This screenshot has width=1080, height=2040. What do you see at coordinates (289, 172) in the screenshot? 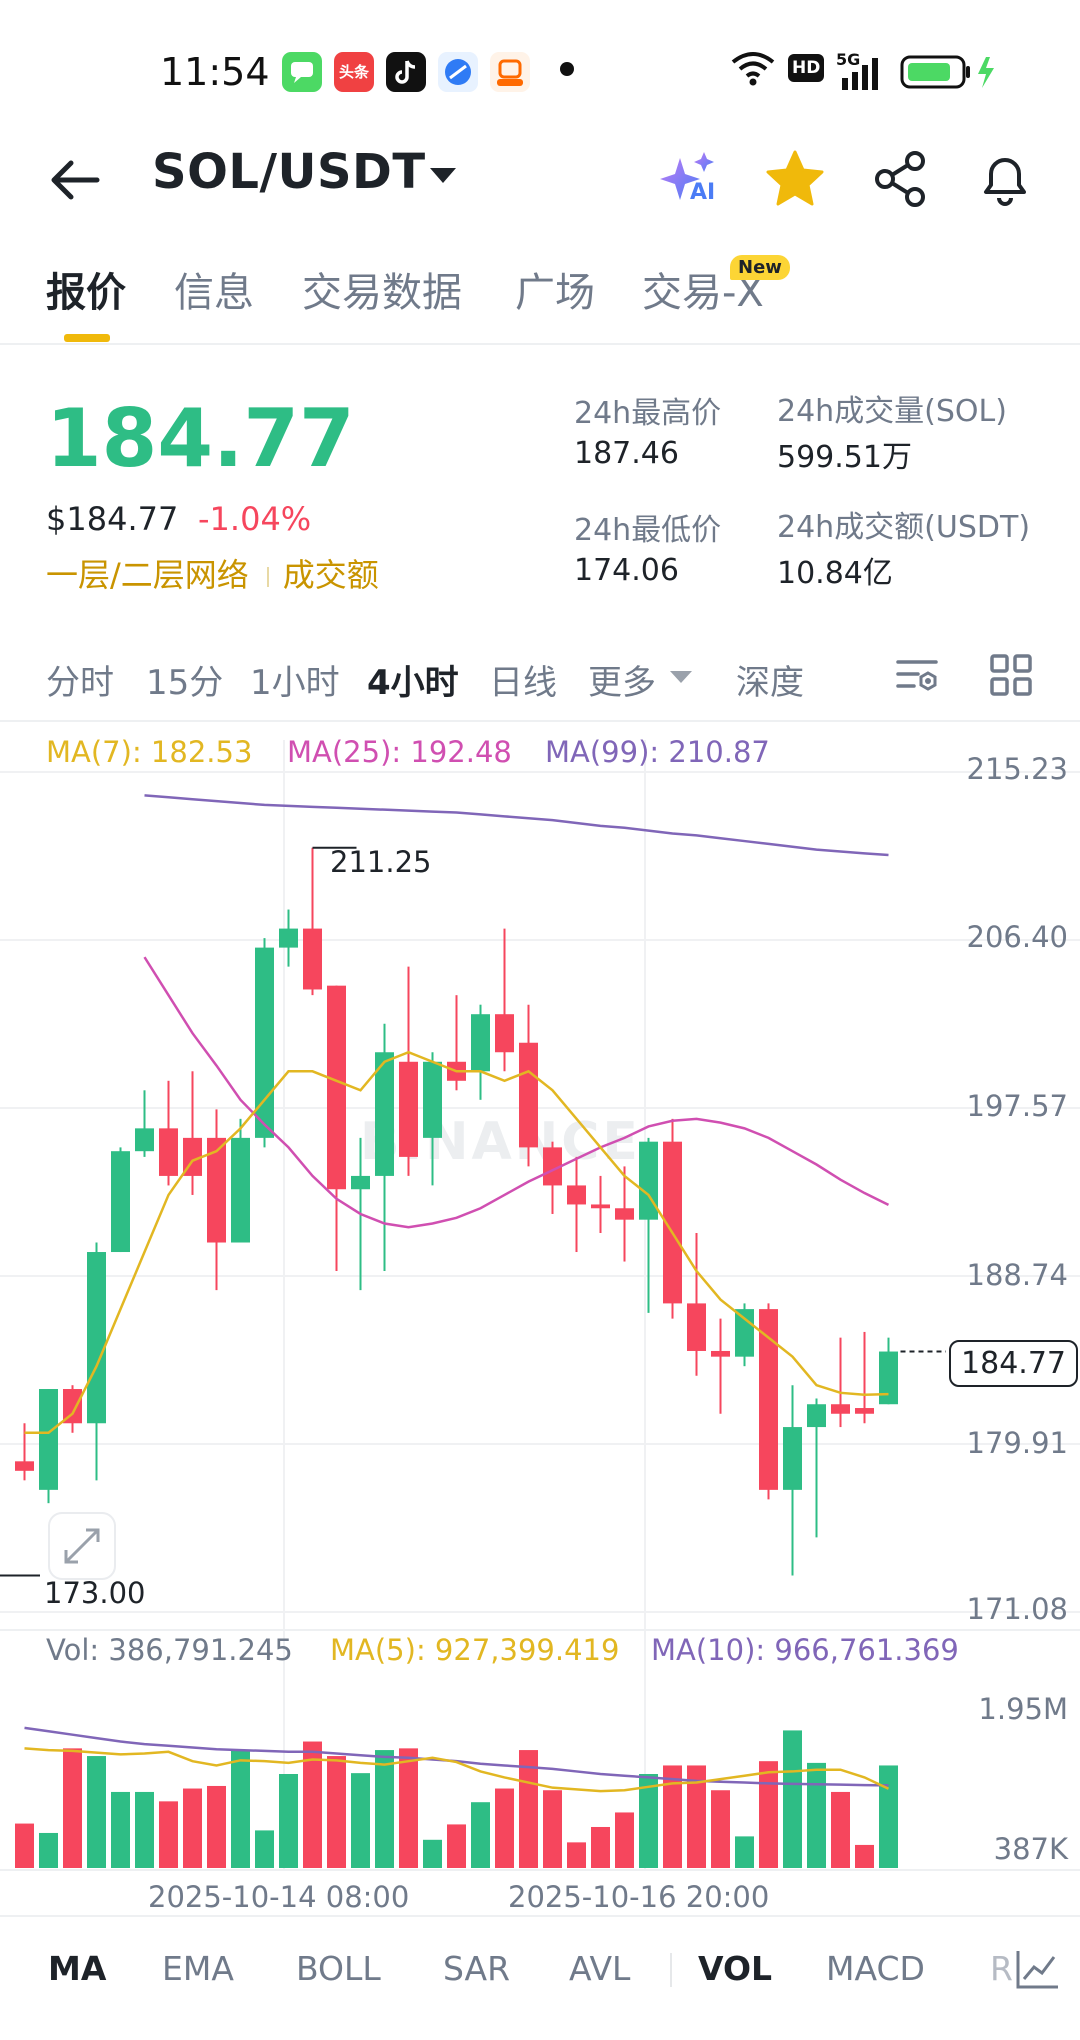
I see `pair-title: SOL/USDT` at bounding box center [289, 172].